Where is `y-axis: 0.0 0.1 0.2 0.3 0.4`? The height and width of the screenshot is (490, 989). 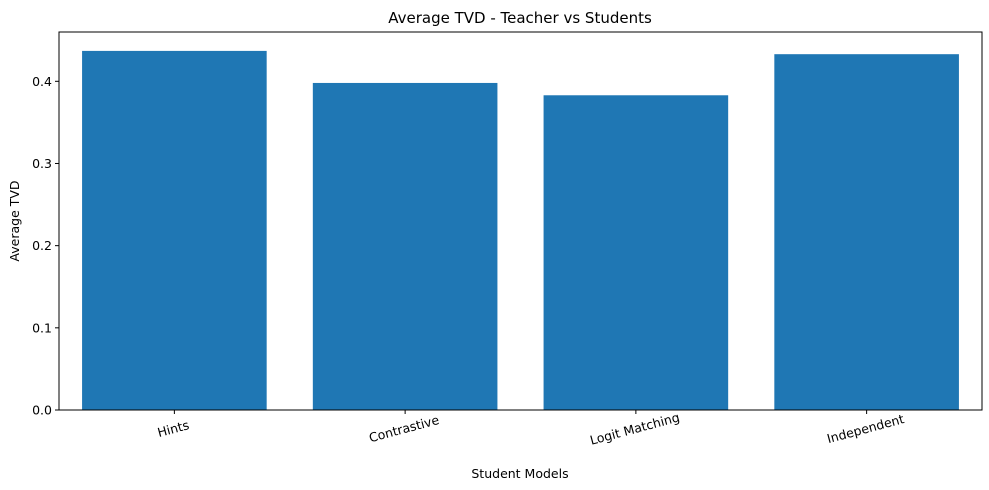 y-axis: 0.0 0.1 0.2 0.3 0.4 is located at coordinates (45, 246).